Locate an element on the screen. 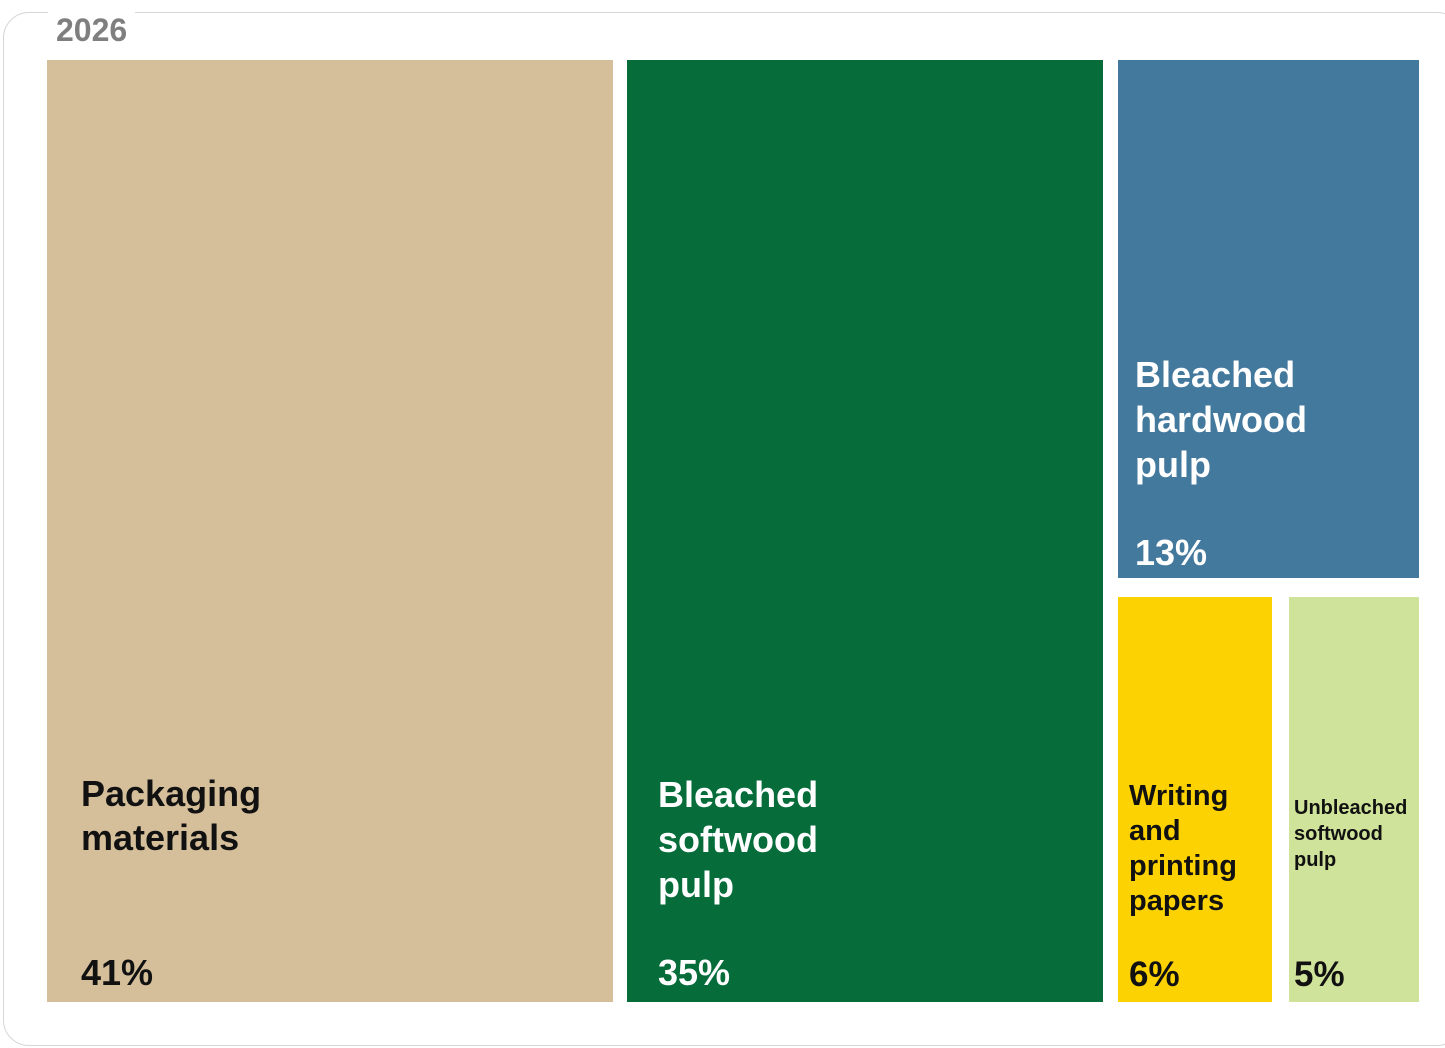 The height and width of the screenshot is (1048, 1445). tile-label: Unbleached softwood pulp is located at coordinates (1351, 834).